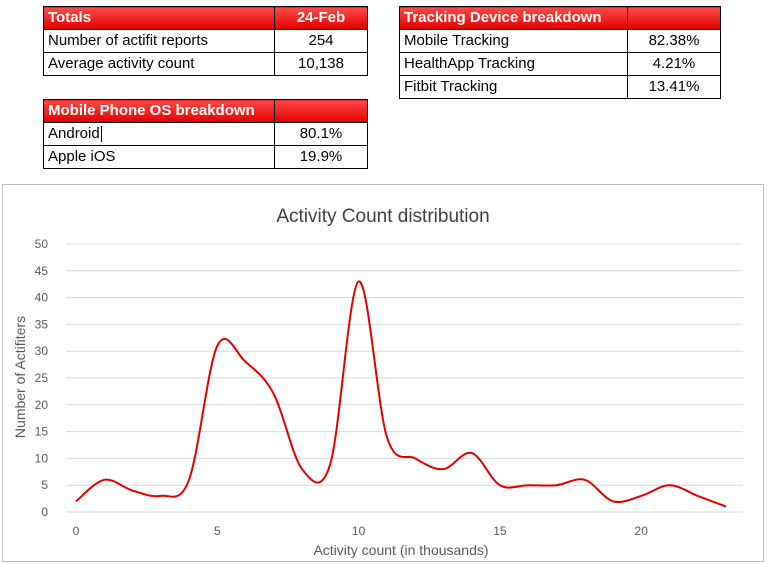 This screenshot has width=768, height=564. Describe the element at coordinates (642, 531) in the screenshot. I see `x-tick-label: 20` at that location.